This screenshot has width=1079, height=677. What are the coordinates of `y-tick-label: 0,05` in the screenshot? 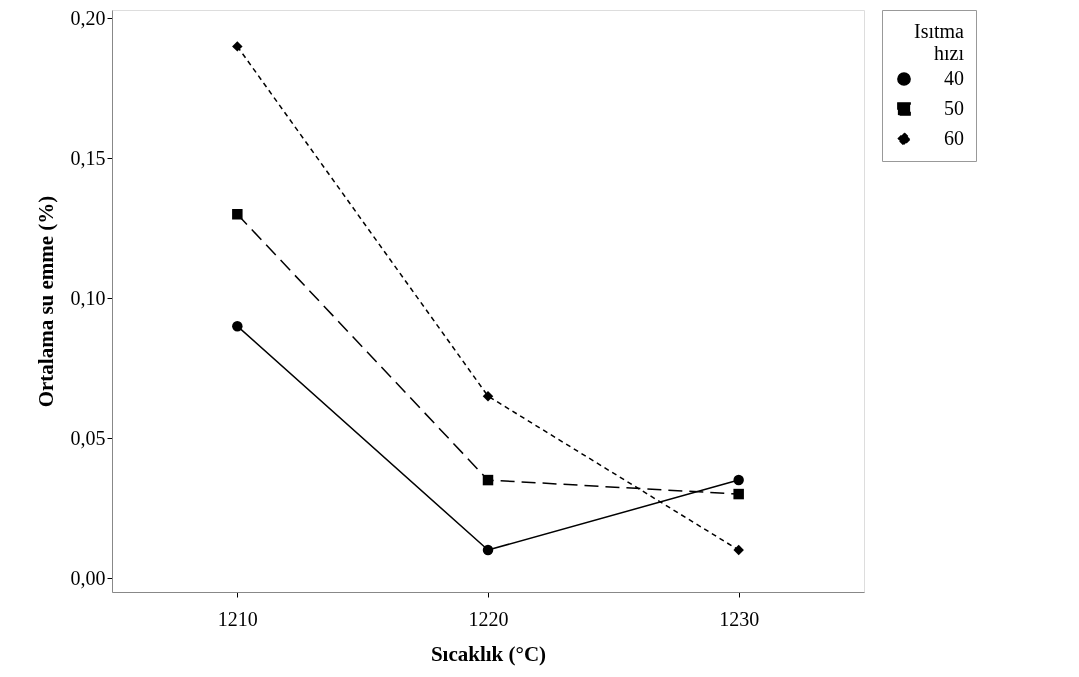 It's located at (88, 437).